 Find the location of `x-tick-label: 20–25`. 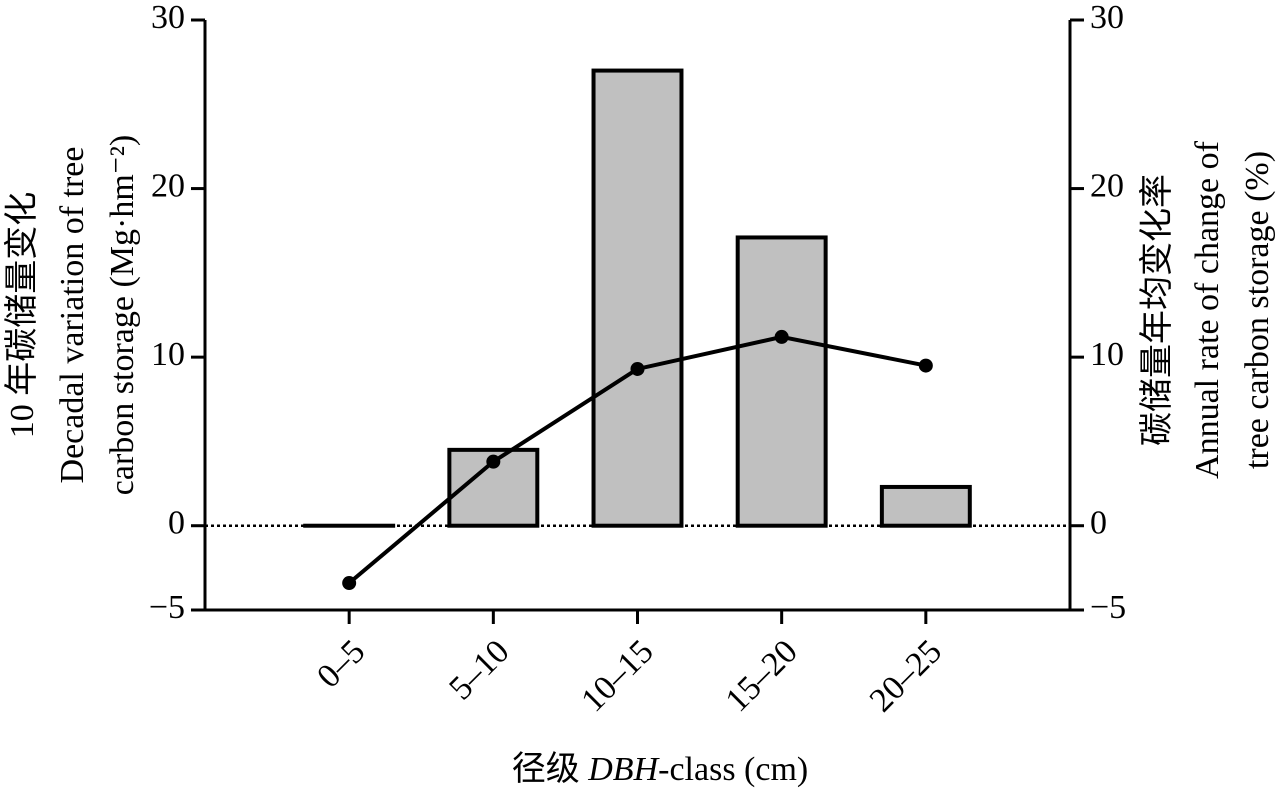

x-tick-label: 20–25 is located at coordinates (906, 676).